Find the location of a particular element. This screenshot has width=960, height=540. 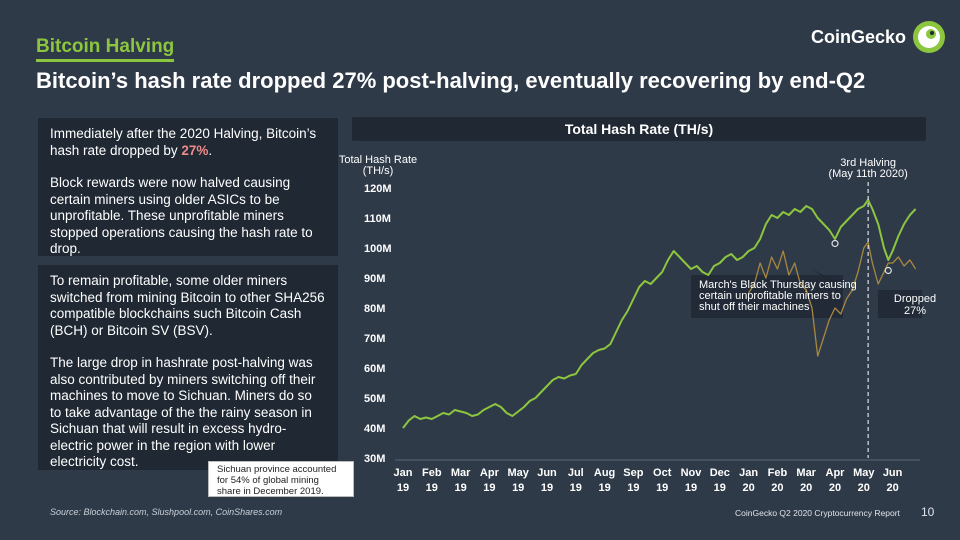

dropped-value: 27% is located at coordinates (915, 311).